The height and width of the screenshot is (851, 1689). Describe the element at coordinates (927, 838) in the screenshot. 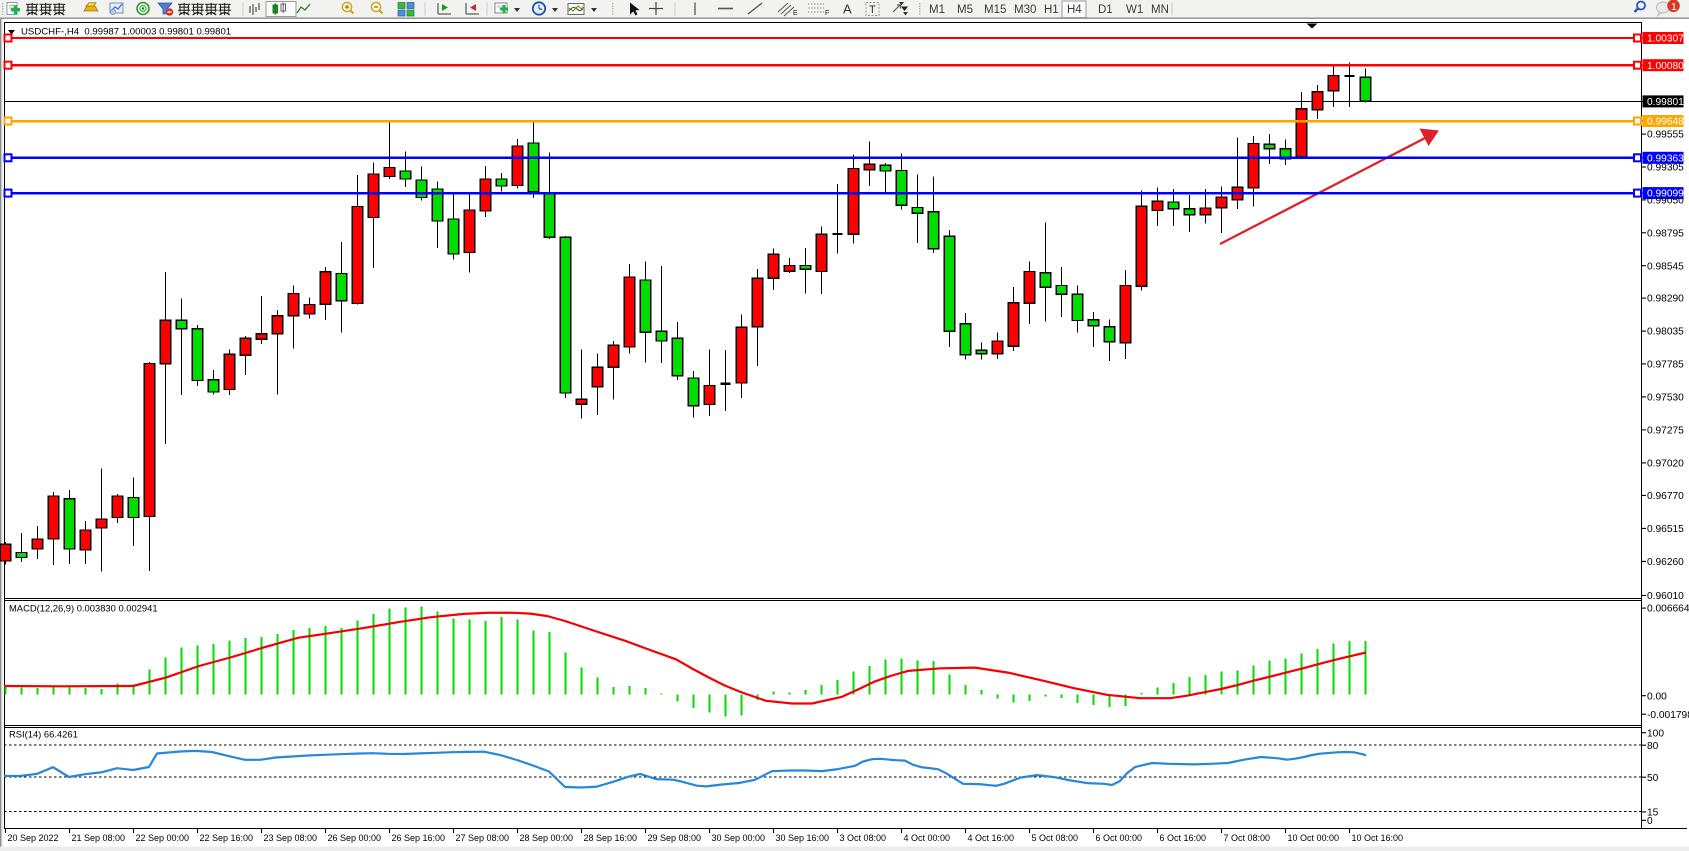

I see `svg-text: 4 Oct 00:00` at that location.